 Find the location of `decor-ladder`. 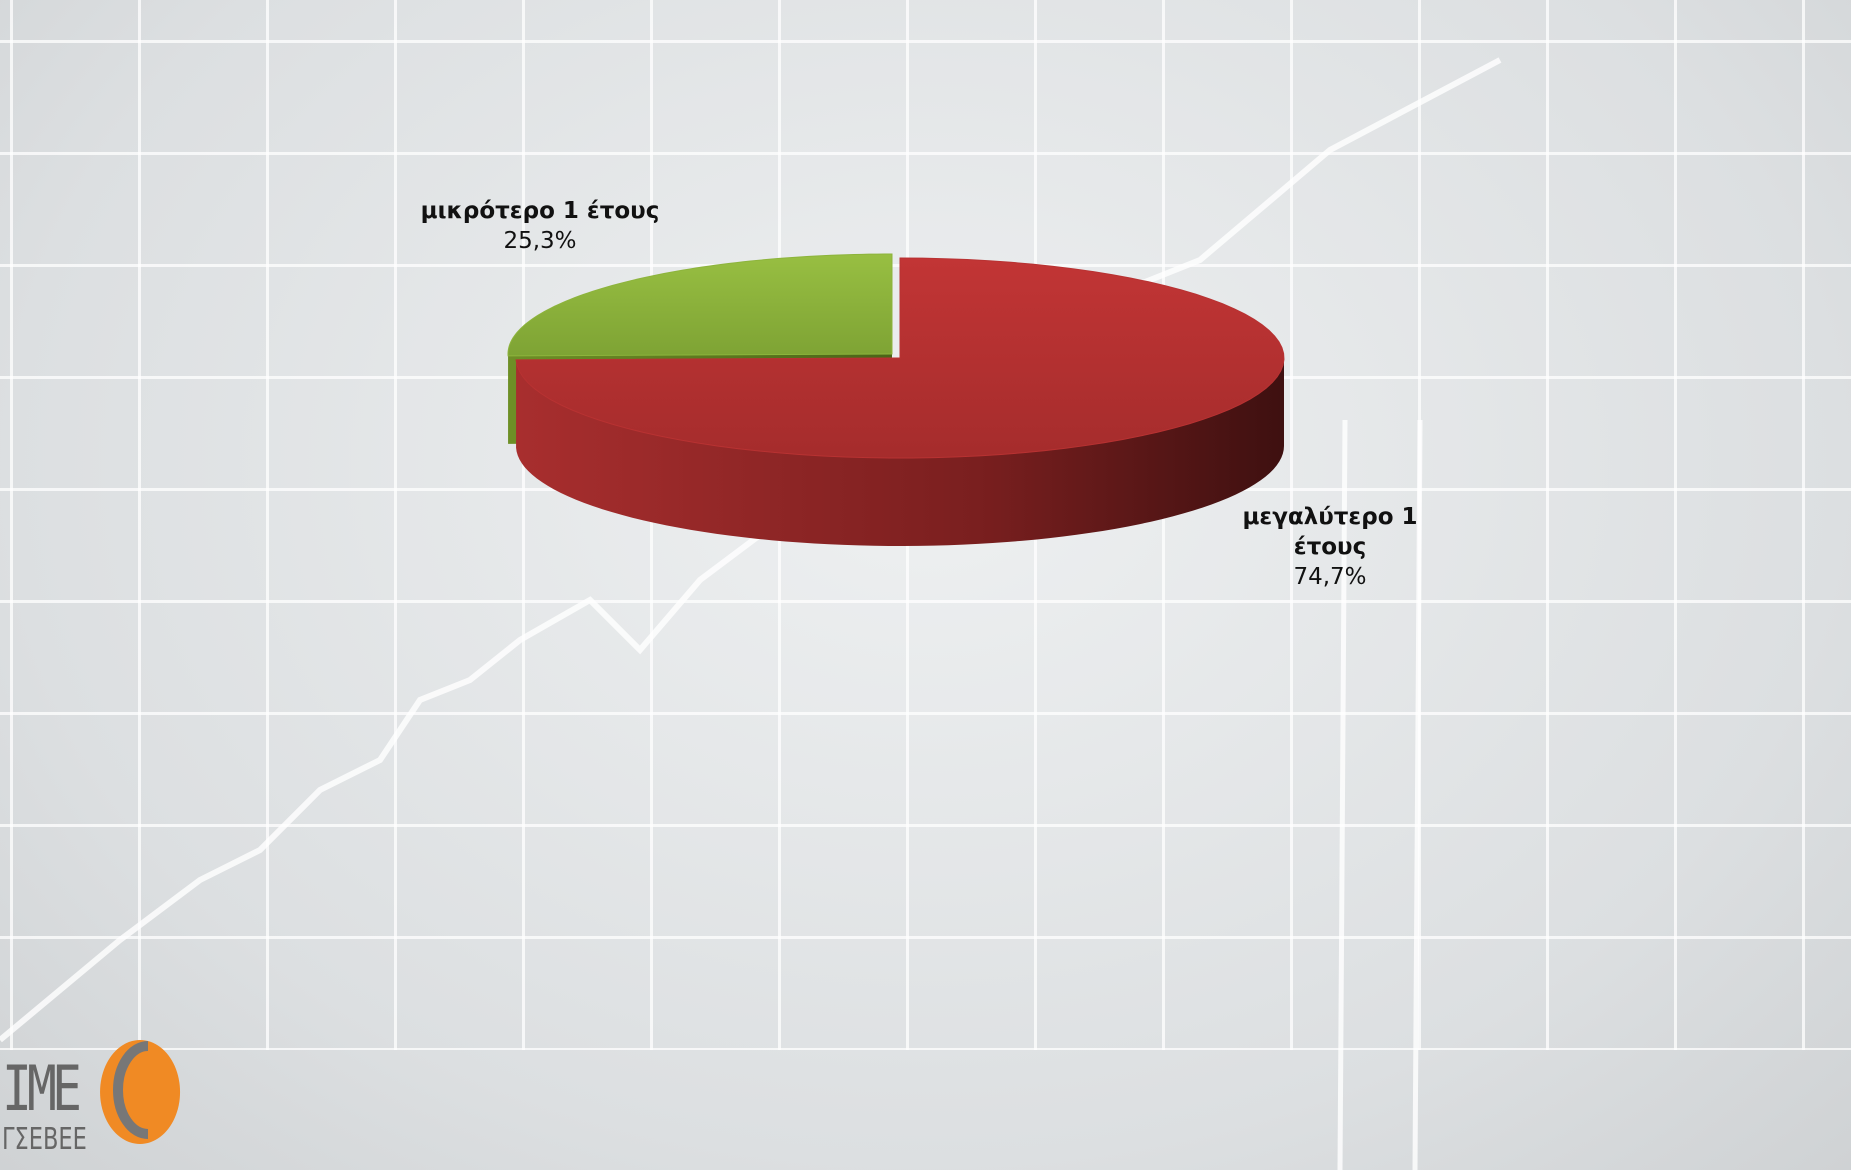

decor-ladder is located at coordinates (1380, 794).